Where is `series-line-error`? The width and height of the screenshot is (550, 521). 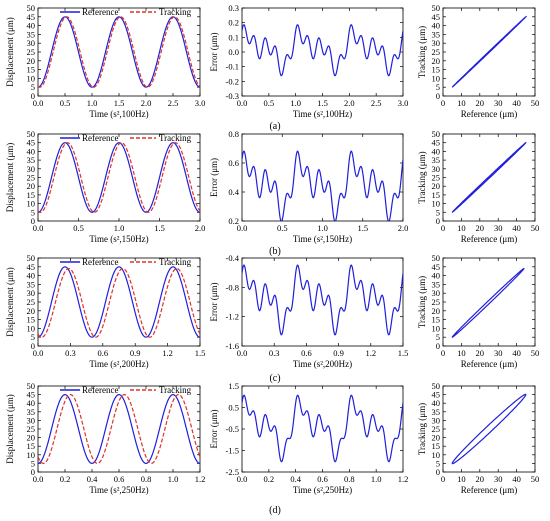 series-line-error is located at coordinates (322, 185).